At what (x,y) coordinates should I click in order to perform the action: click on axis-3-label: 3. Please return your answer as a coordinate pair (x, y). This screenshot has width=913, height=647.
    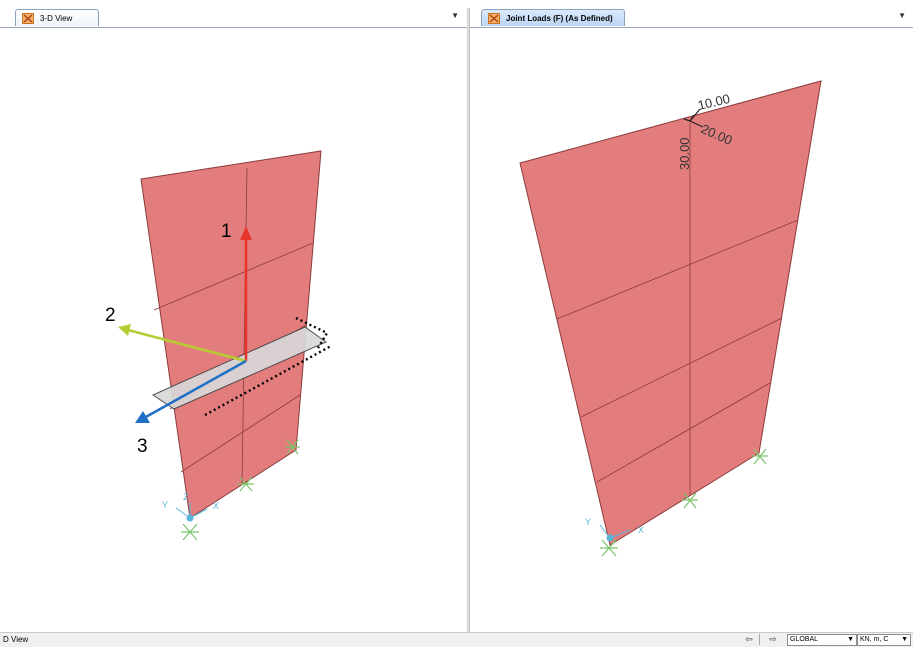
    Looking at the image, I should click on (142, 446).